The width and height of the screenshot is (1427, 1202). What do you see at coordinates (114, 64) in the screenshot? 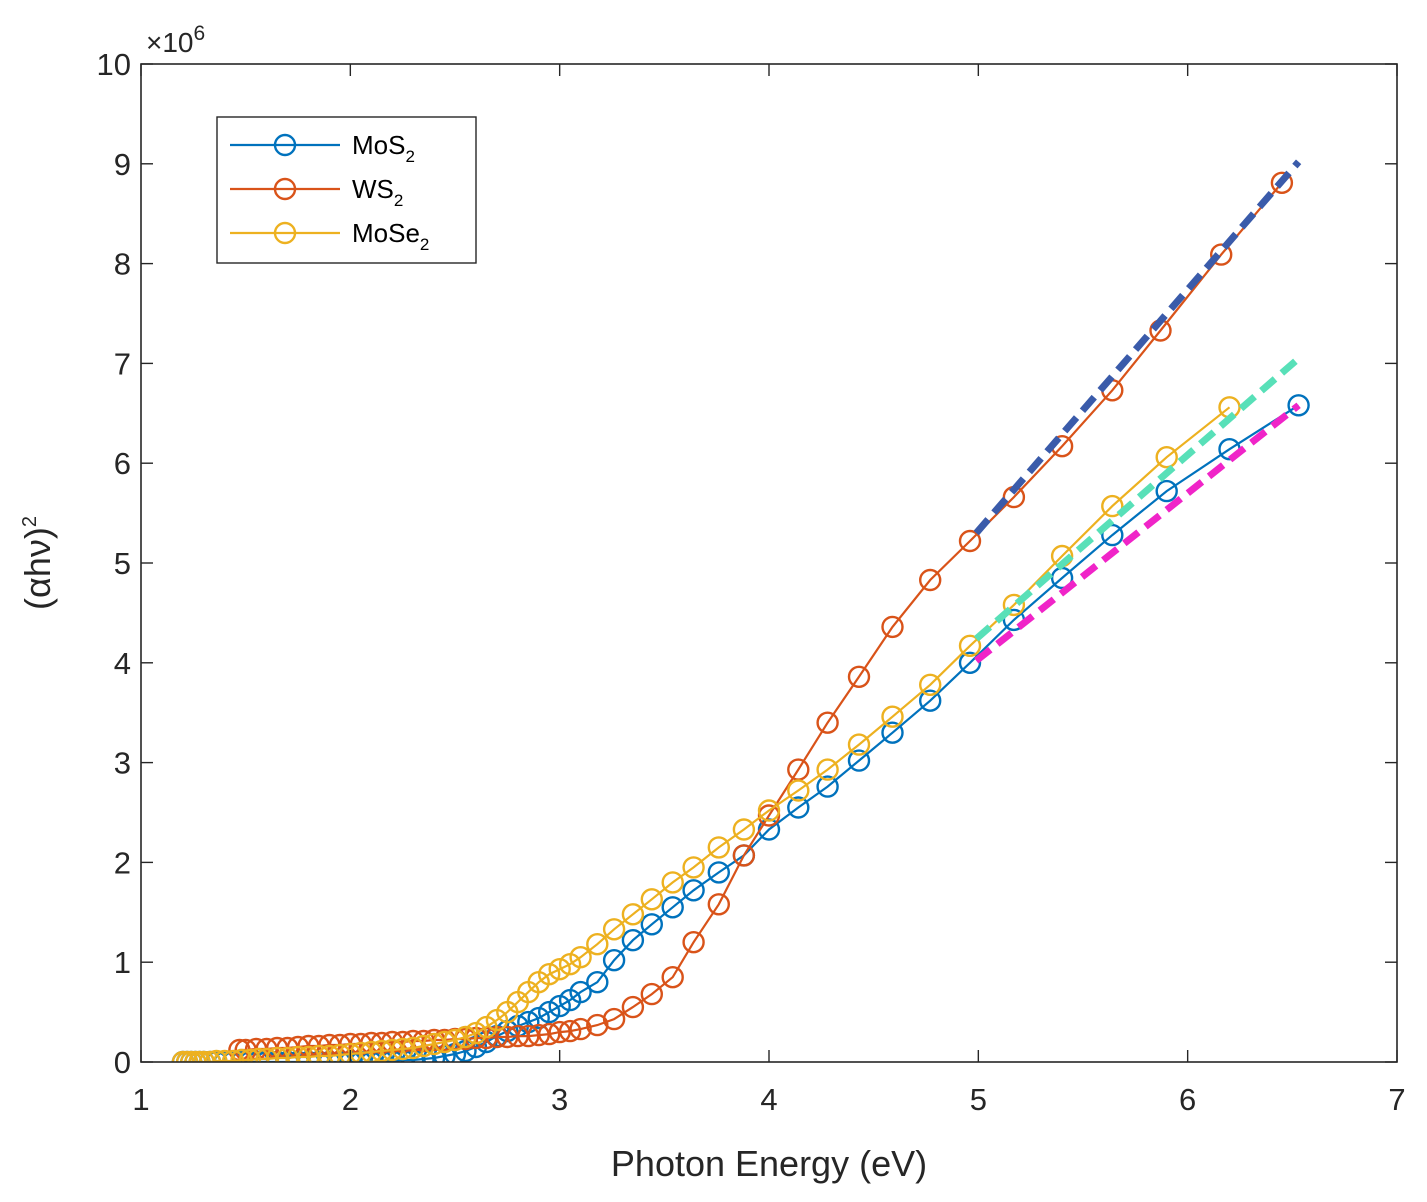
I see `y-tick-label: 10` at bounding box center [114, 64].